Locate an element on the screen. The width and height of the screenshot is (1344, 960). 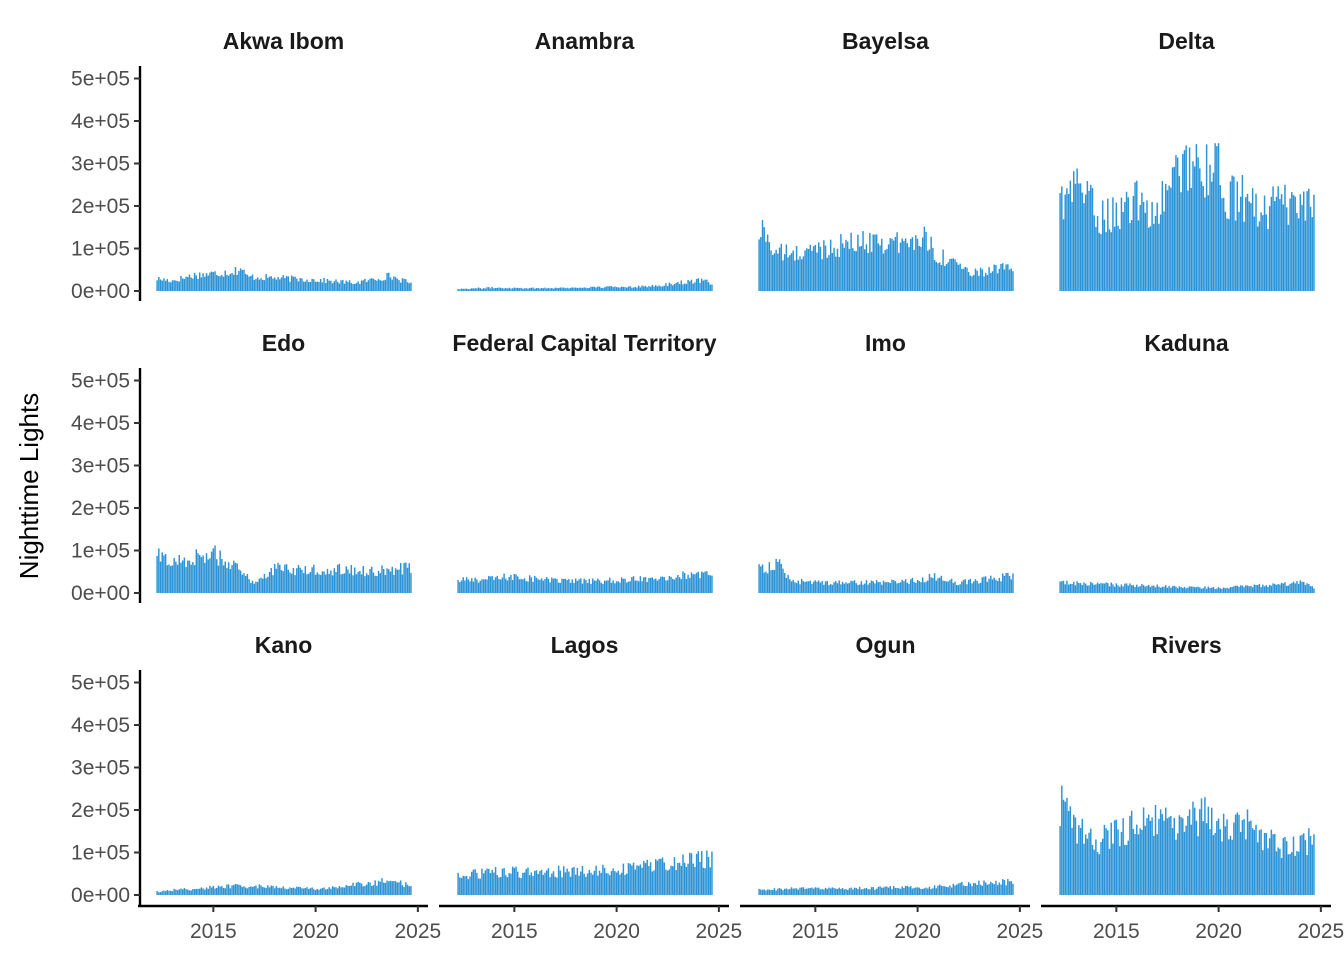
facet-federal-capital-territory: Federal Capital Territory is located at coordinates (584, 461).